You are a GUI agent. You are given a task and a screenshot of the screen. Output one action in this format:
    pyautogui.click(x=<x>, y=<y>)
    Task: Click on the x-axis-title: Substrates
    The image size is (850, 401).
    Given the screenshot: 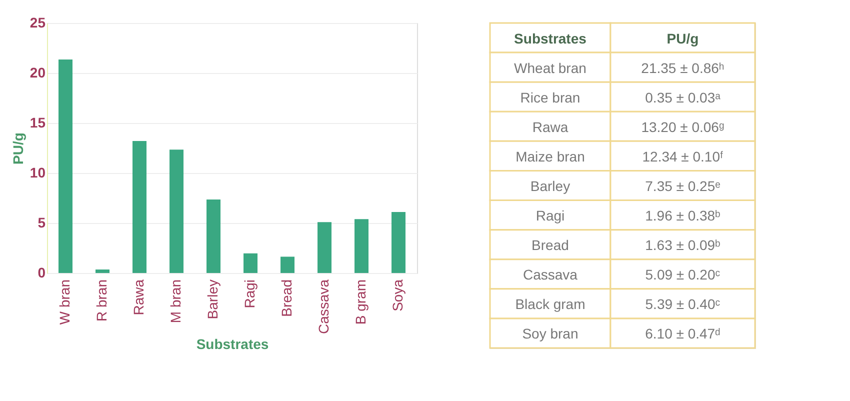 What is the action you would take?
    pyautogui.click(x=232, y=344)
    